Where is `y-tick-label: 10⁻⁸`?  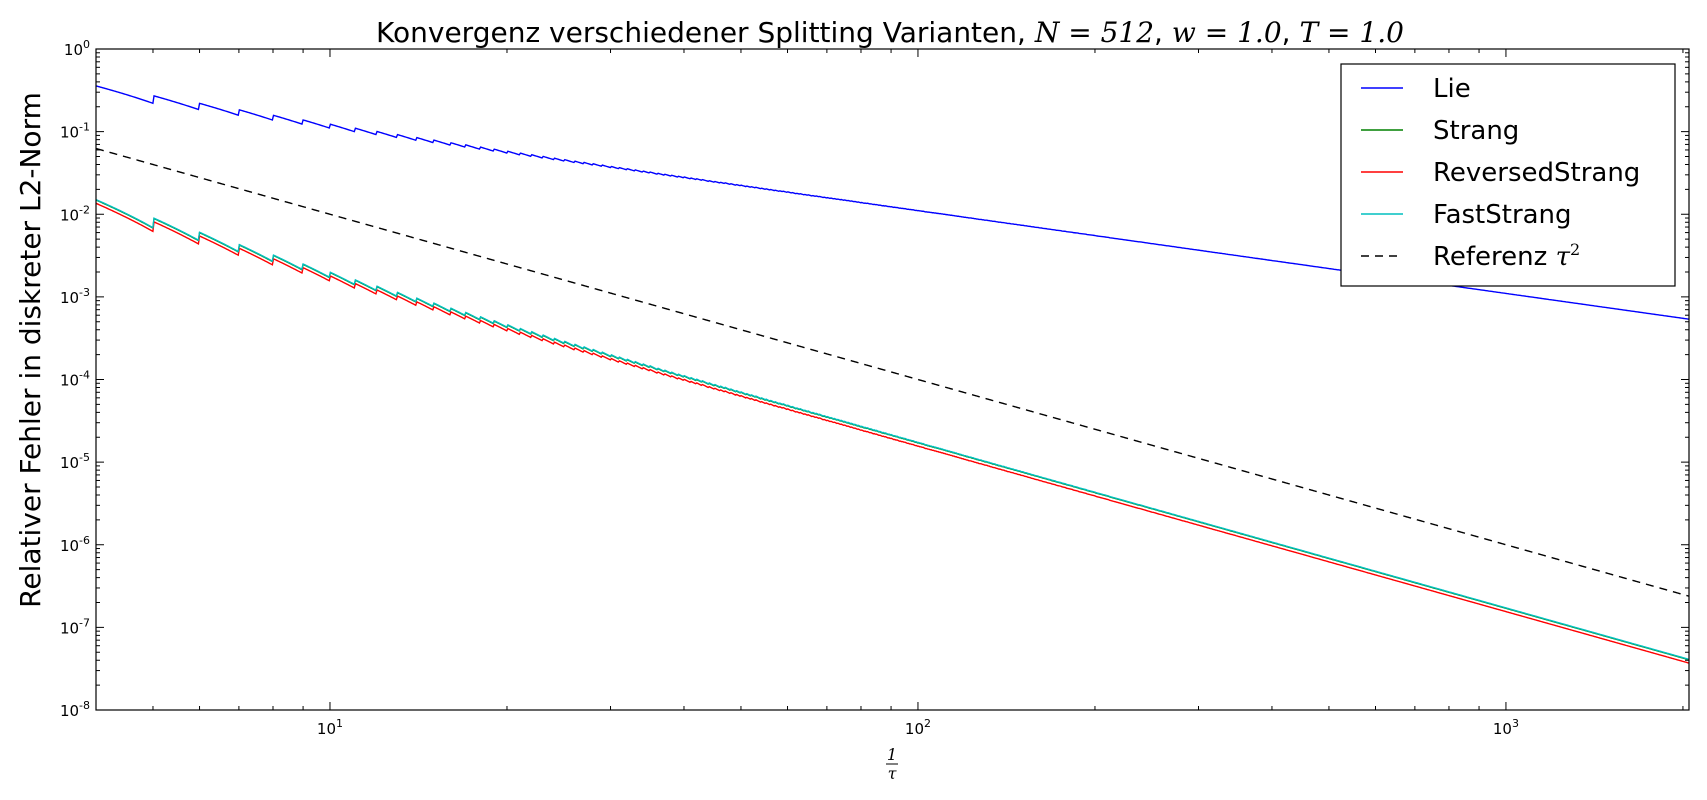 y-tick-label: 10⁻⁸ is located at coordinates (75, 709).